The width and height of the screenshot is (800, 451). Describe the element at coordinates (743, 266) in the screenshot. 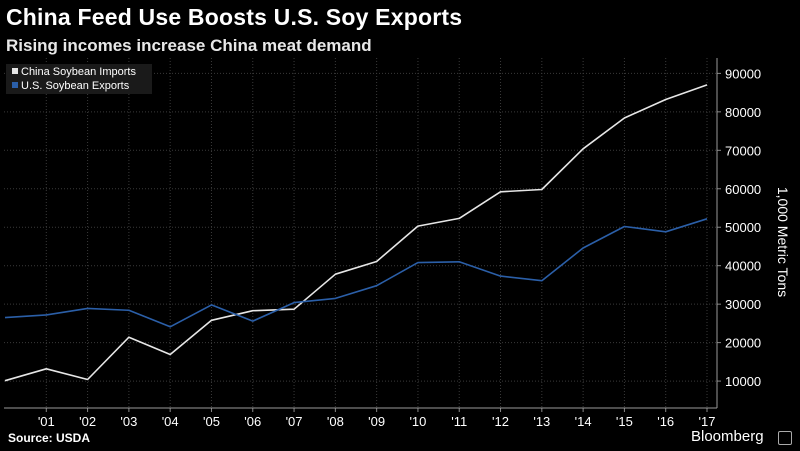

I see `y-tick-label: 40000` at that location.